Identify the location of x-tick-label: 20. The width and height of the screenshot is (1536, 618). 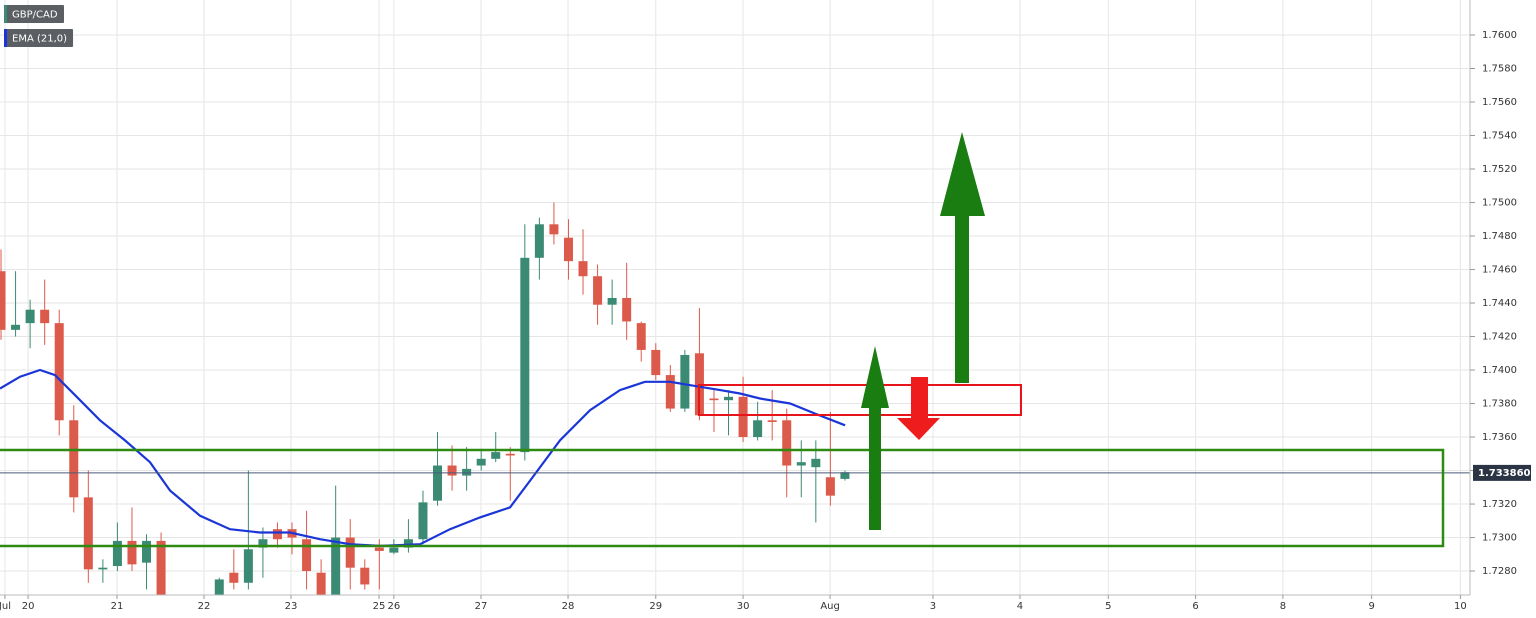
(28, 606).